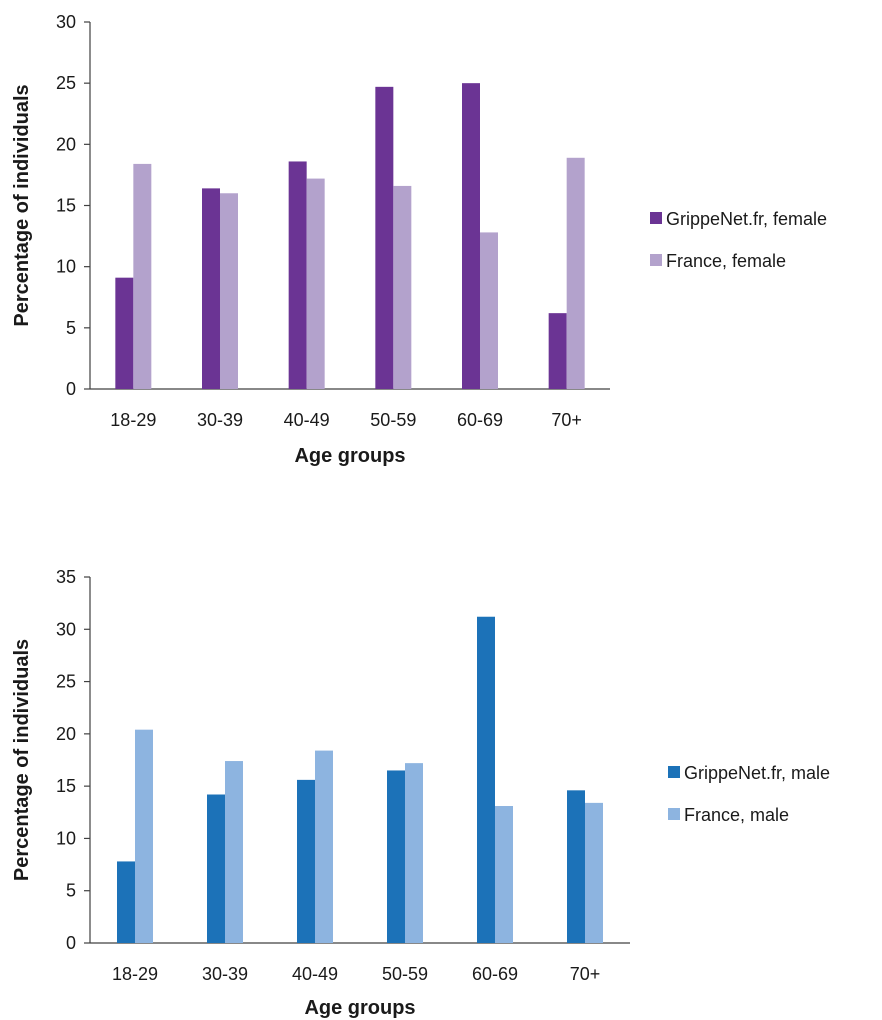 The width and height of the screenshot is (882, 1020). Describe the element at coordinates (757, 773) in the screenshot. I see `legend-label: GrippeNet.fr, male` at that location.